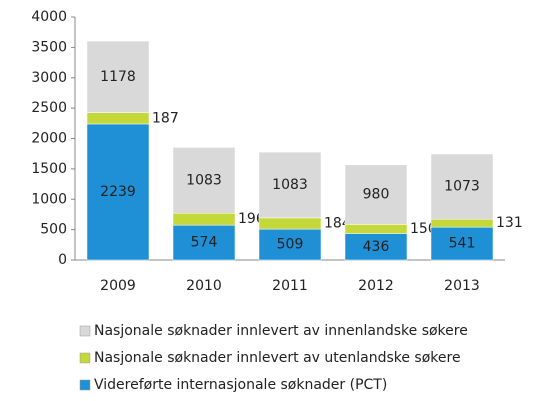  What do you see at coordinates (49, 47) in the screenshot?
I see `y-tick-label: 3500` at bounding box center [49, 47].